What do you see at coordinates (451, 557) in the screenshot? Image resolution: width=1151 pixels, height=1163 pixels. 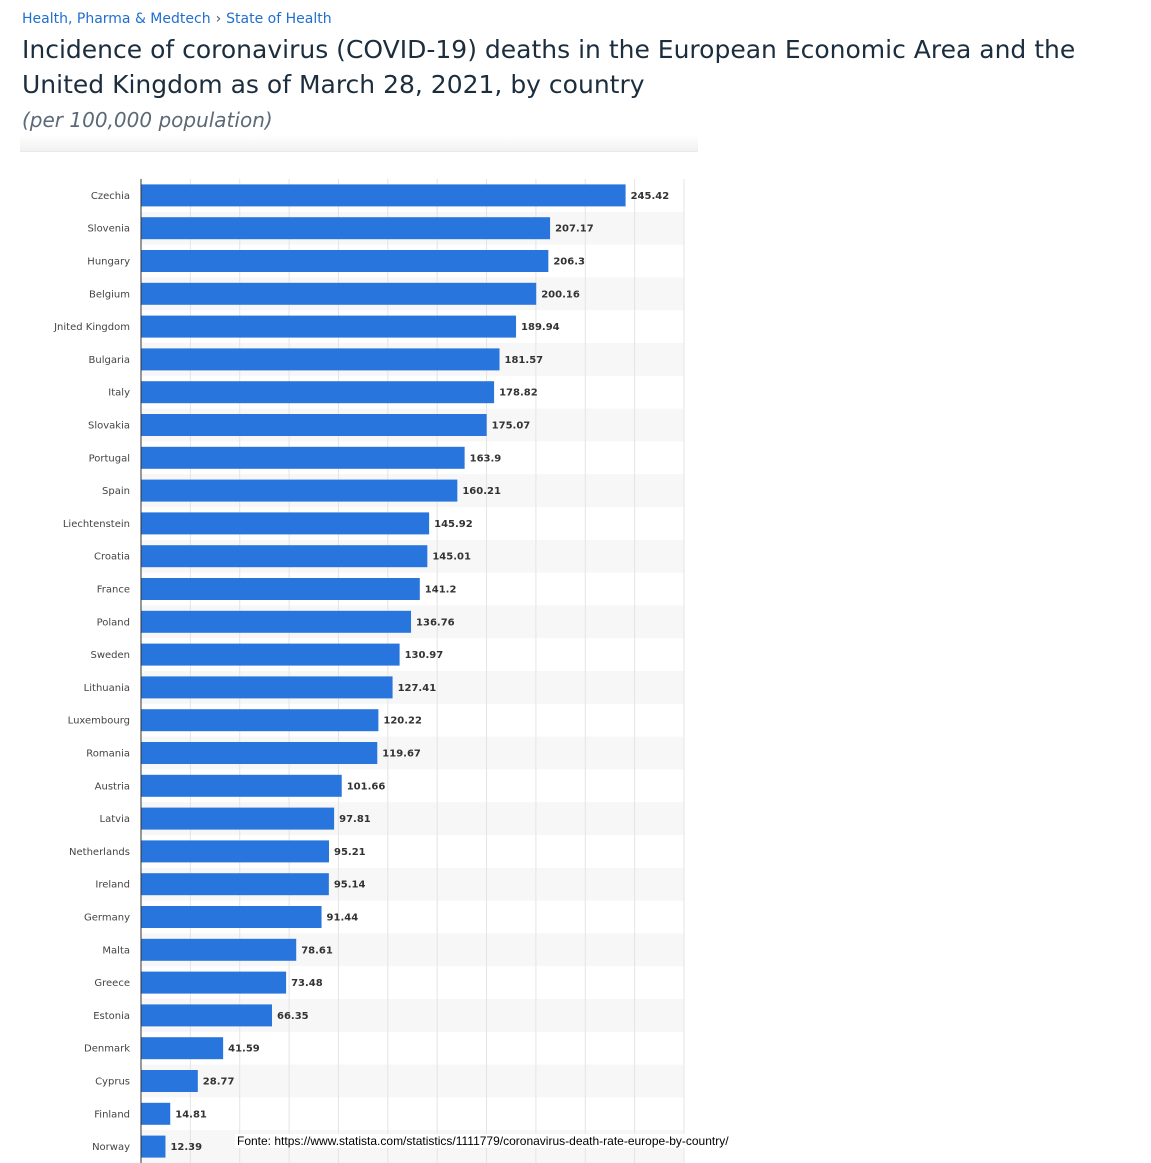 I see `value-label: 145.01` at bounding box center [451, 557].